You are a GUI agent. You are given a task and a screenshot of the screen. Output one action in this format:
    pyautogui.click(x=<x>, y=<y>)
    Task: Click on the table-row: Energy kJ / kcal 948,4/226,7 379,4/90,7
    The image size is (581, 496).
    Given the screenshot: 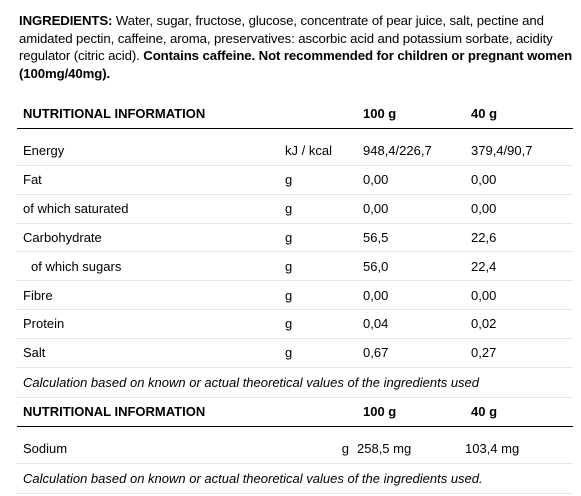 What is the action you would take?
    pyautogui.click(x=295, y=147)
    